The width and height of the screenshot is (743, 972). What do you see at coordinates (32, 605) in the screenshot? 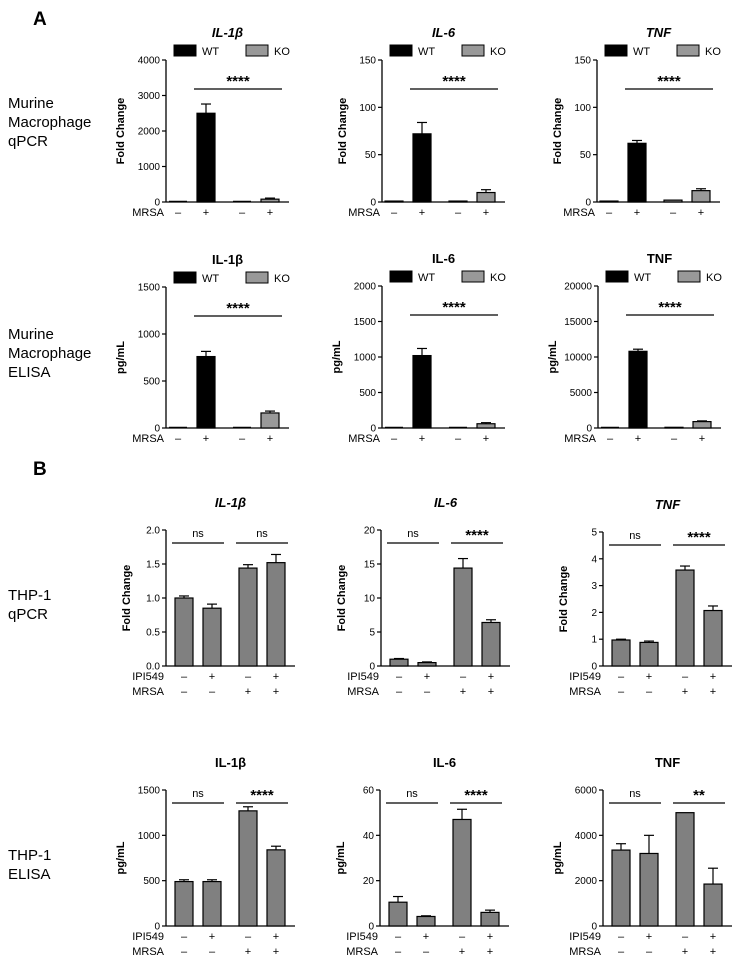
I see `row-label-thp1-qpcr: THP-1 qPCR` at bounding box center [32, 605].